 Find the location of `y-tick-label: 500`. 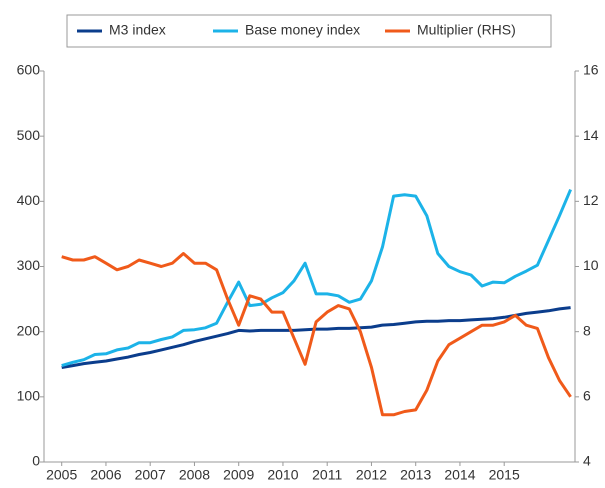

y-tick-label: 500 is located at coordinates (29, 135).